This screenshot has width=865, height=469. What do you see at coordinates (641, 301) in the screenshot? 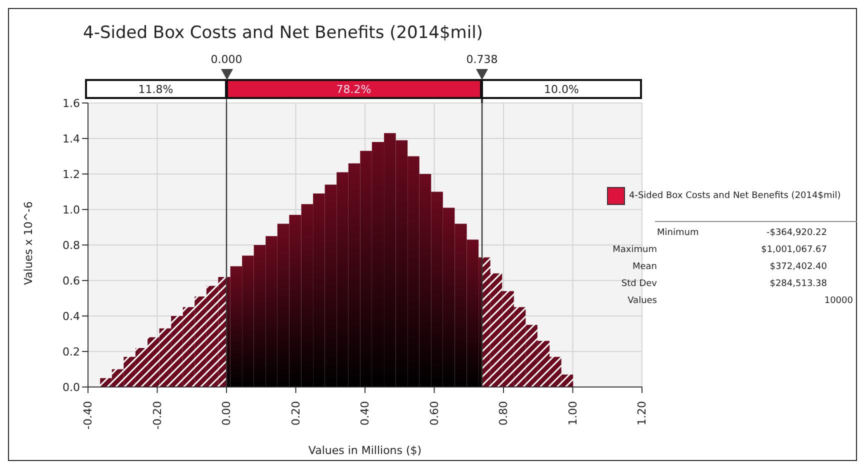
I see `annotation: Values` at bounding box center [641, 301].